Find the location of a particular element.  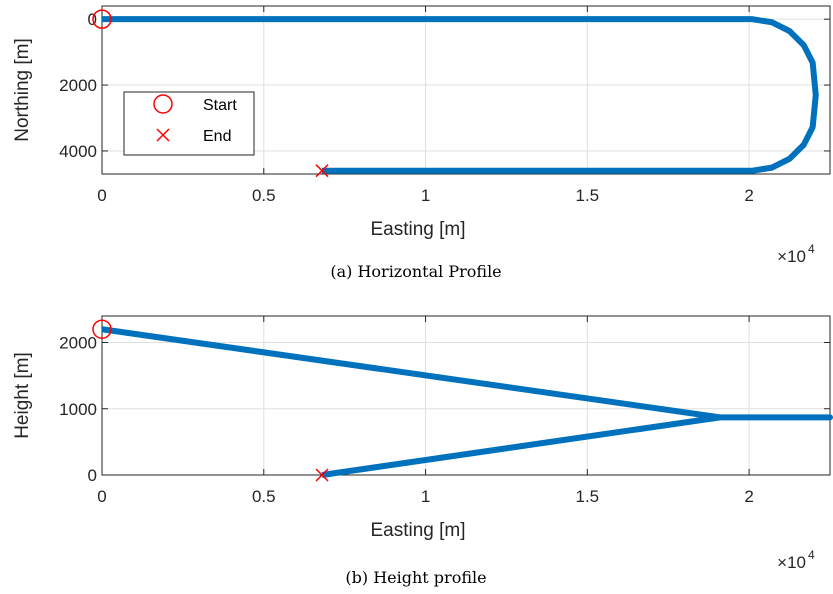

legend: Start End is located at coordinates (189, 123).